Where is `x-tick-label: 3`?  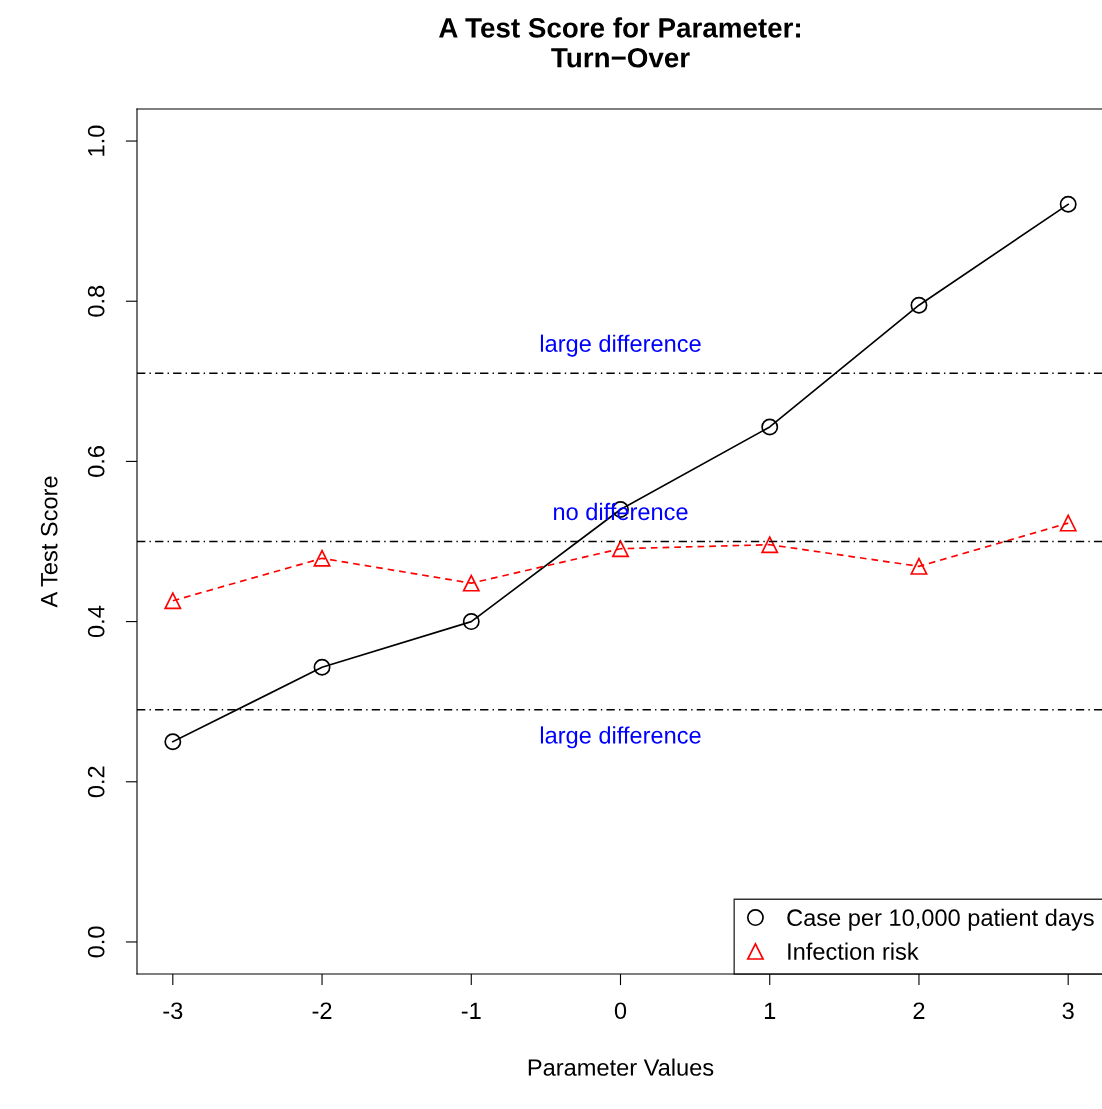 x-tick-label: 3 is located at coordinates (1068, 1011).